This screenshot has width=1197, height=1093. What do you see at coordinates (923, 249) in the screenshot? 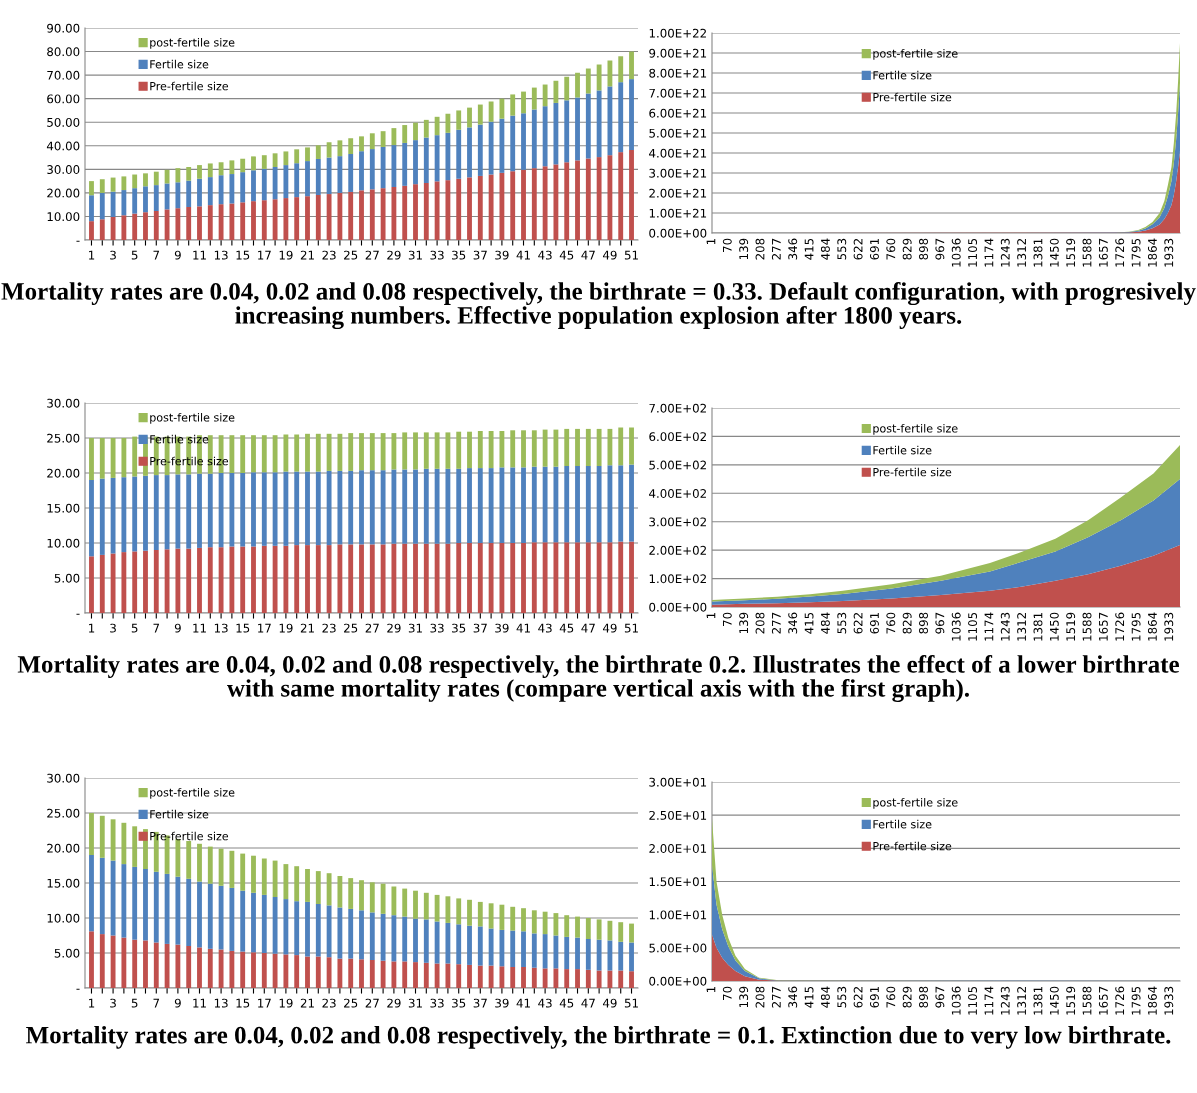
I see `x-tick-label: 898` at bounding box center [923, 249].